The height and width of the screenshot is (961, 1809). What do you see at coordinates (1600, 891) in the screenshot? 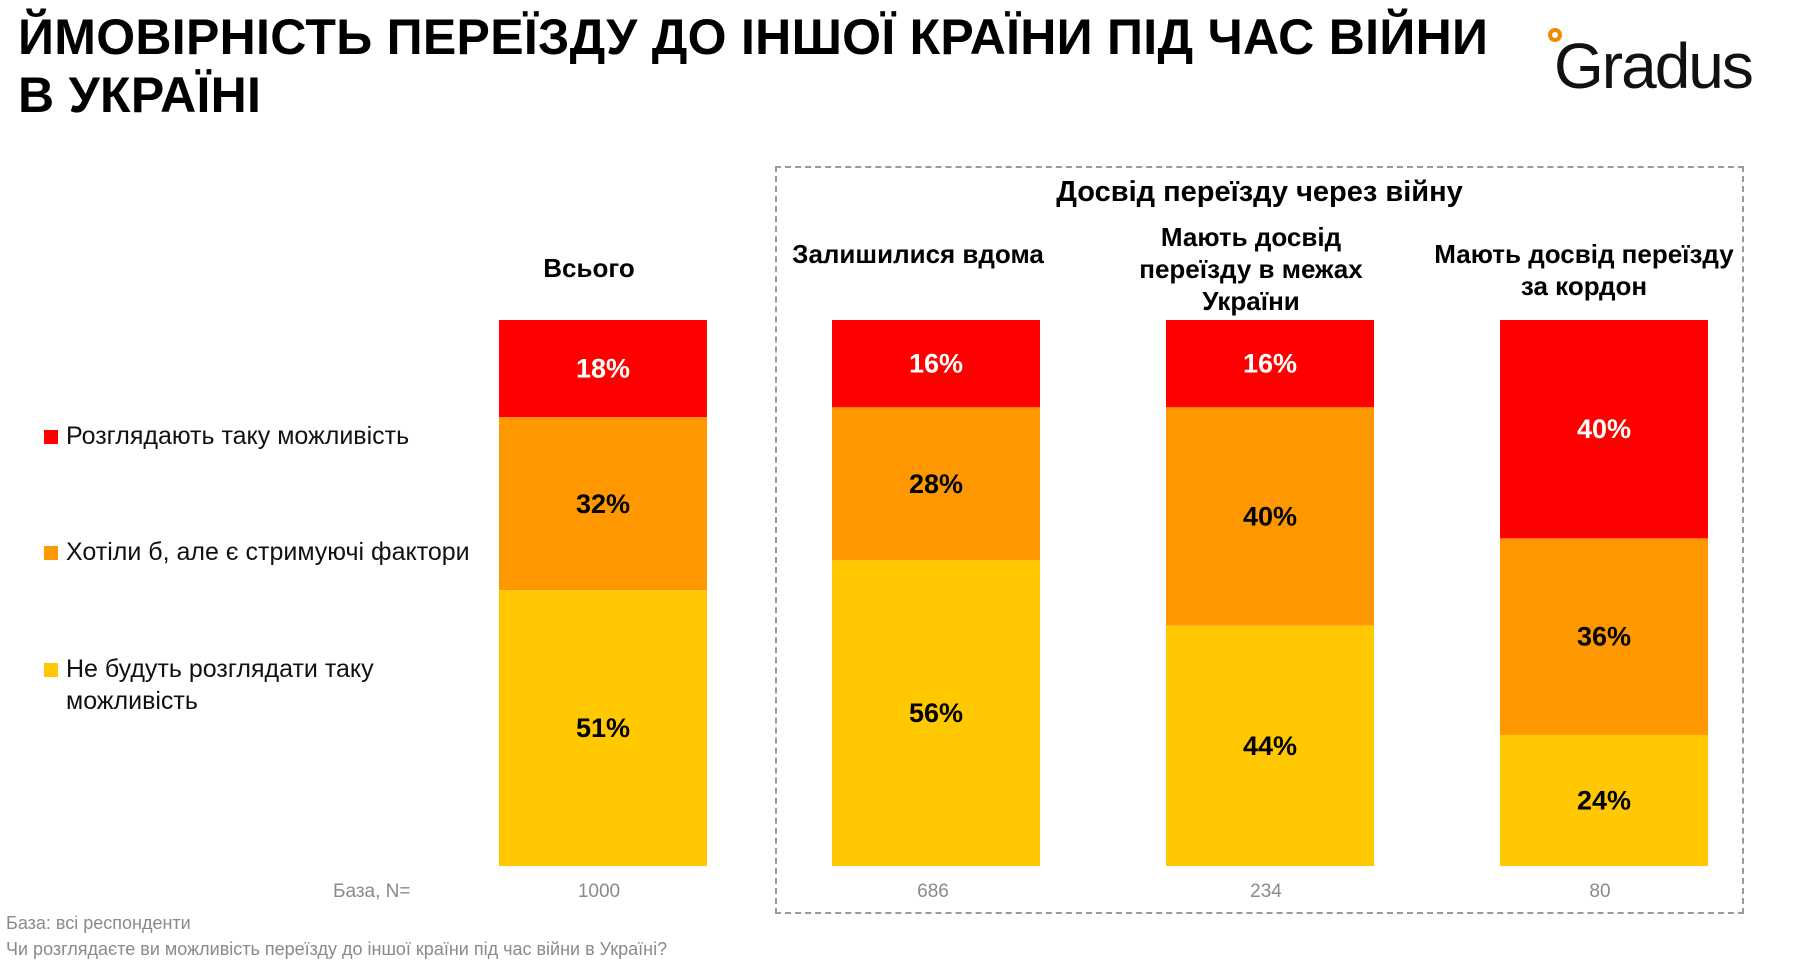
I see `base-n-moved-abroad: 80` at bounding box center [1600, 891].